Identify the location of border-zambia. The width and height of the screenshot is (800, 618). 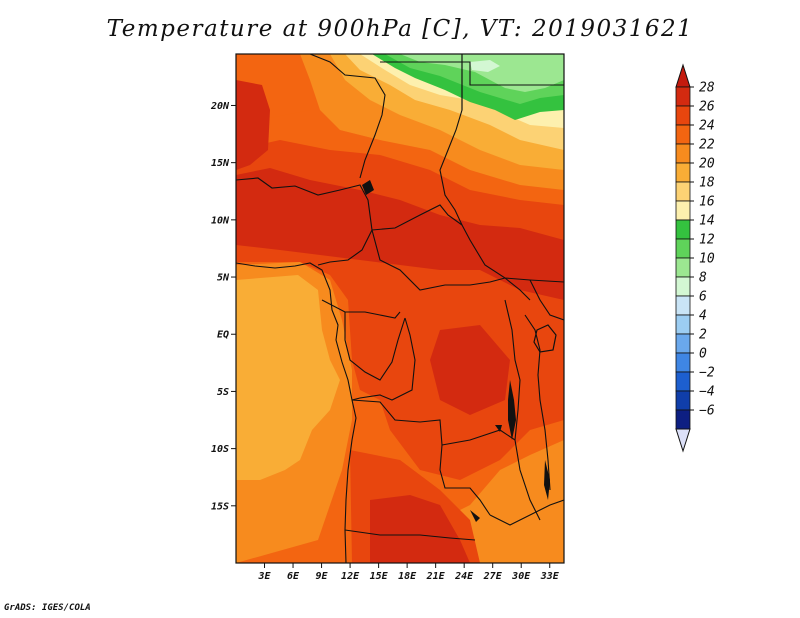
(502, 477).